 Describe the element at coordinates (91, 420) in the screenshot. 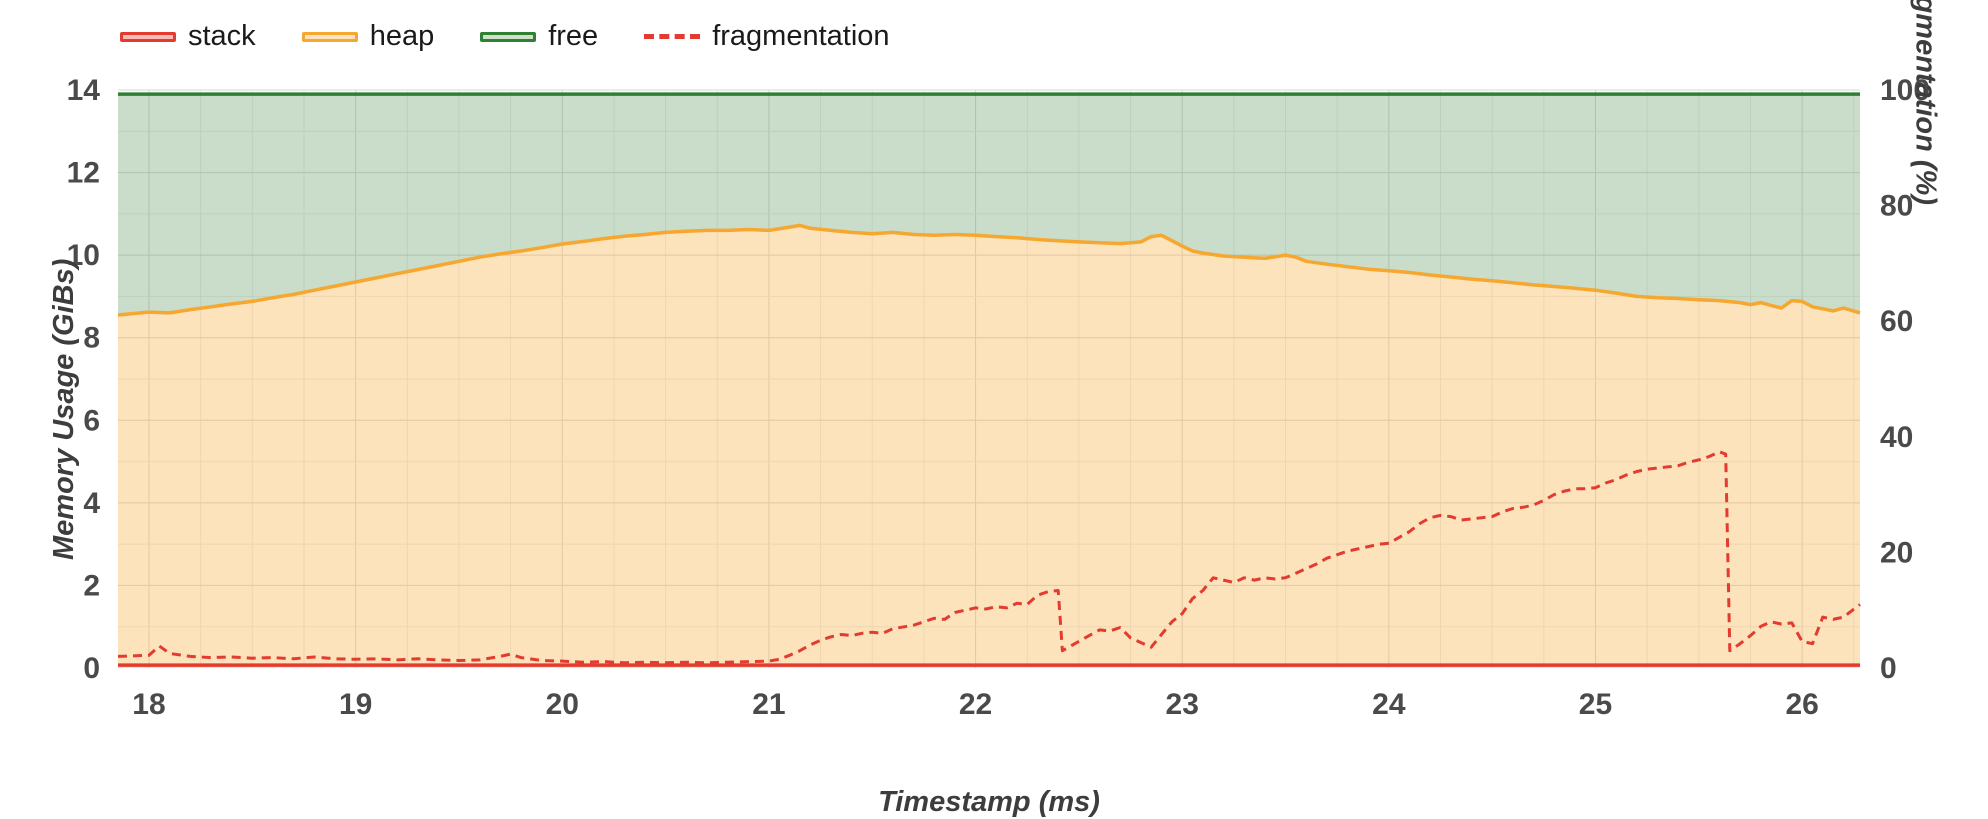

I see `y-left-tick-6: 6` at that location.